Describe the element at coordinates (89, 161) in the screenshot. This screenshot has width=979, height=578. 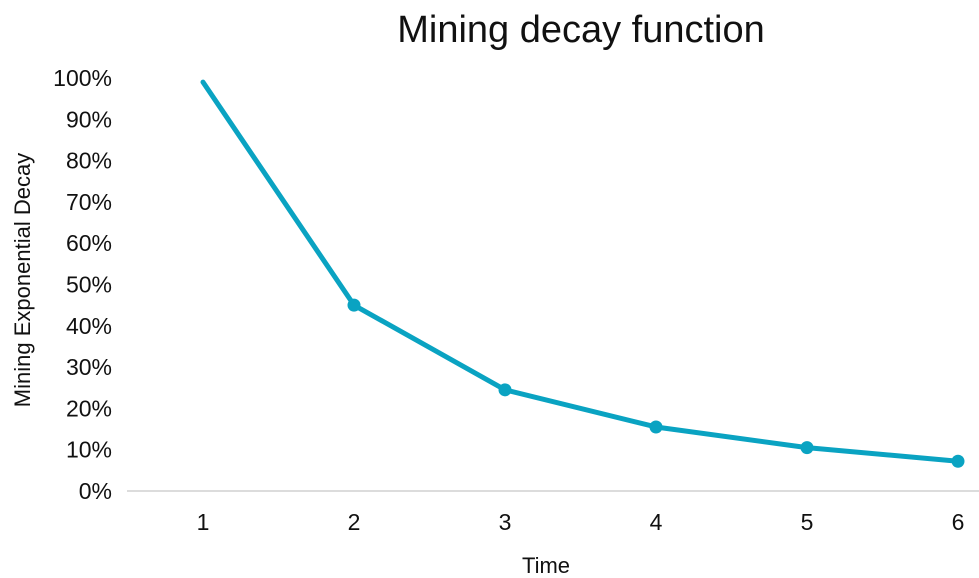
I see `y-tick-label: 80%` at that location.